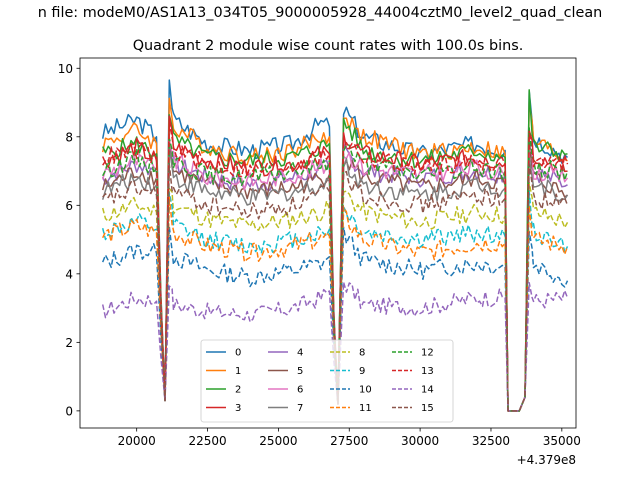 This screenshot has height=480, width=640. I want to click on x-tick-label: 32500, so click(491, 441).